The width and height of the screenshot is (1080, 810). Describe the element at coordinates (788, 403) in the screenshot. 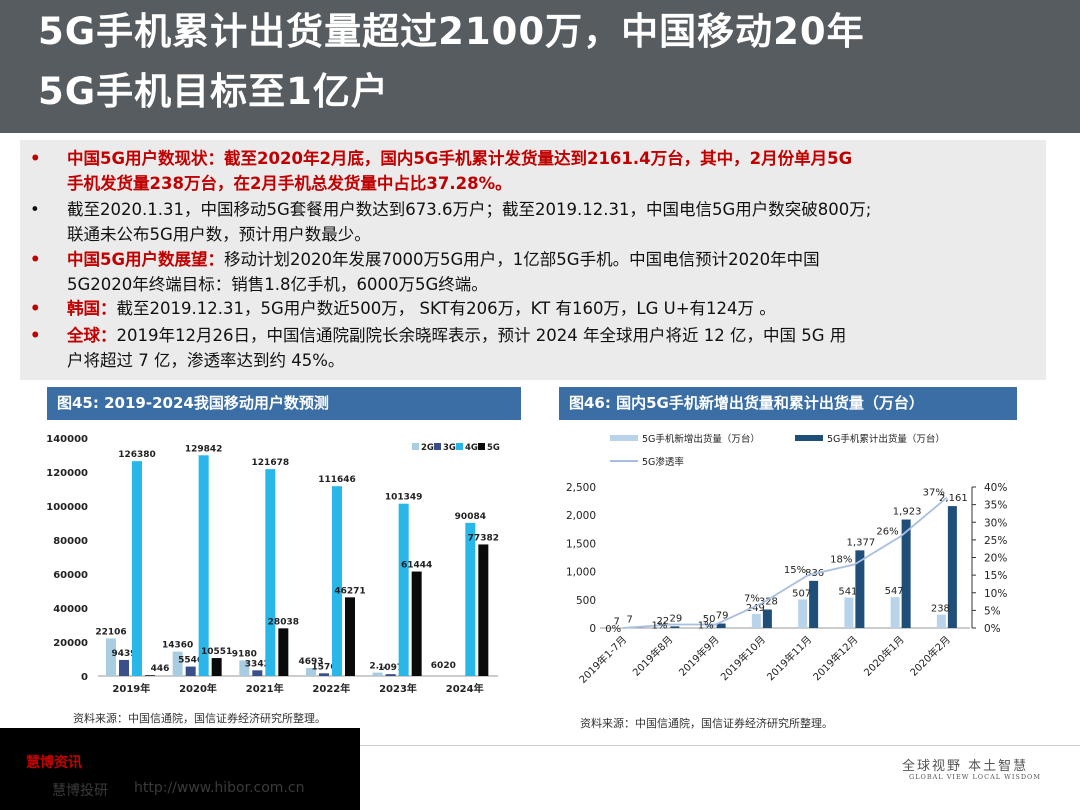

I see `figure-46-title: 图46: 国内5G手机新增出货量和累计出货量（万台）` at that location.